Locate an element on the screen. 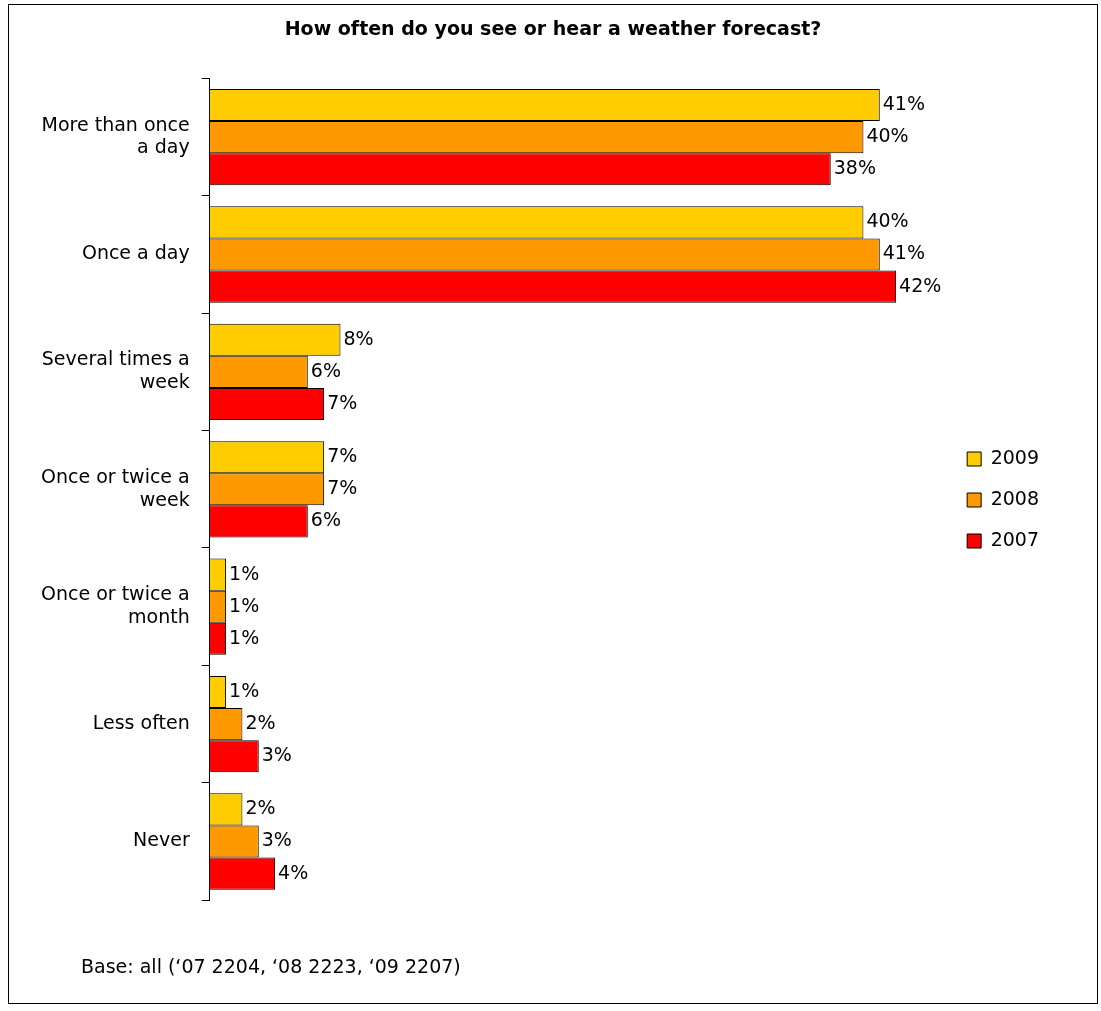 Image resolution: width=1101 pixels, height=1011 pixels. data-label: 4% is located at coordinates (293, 871).